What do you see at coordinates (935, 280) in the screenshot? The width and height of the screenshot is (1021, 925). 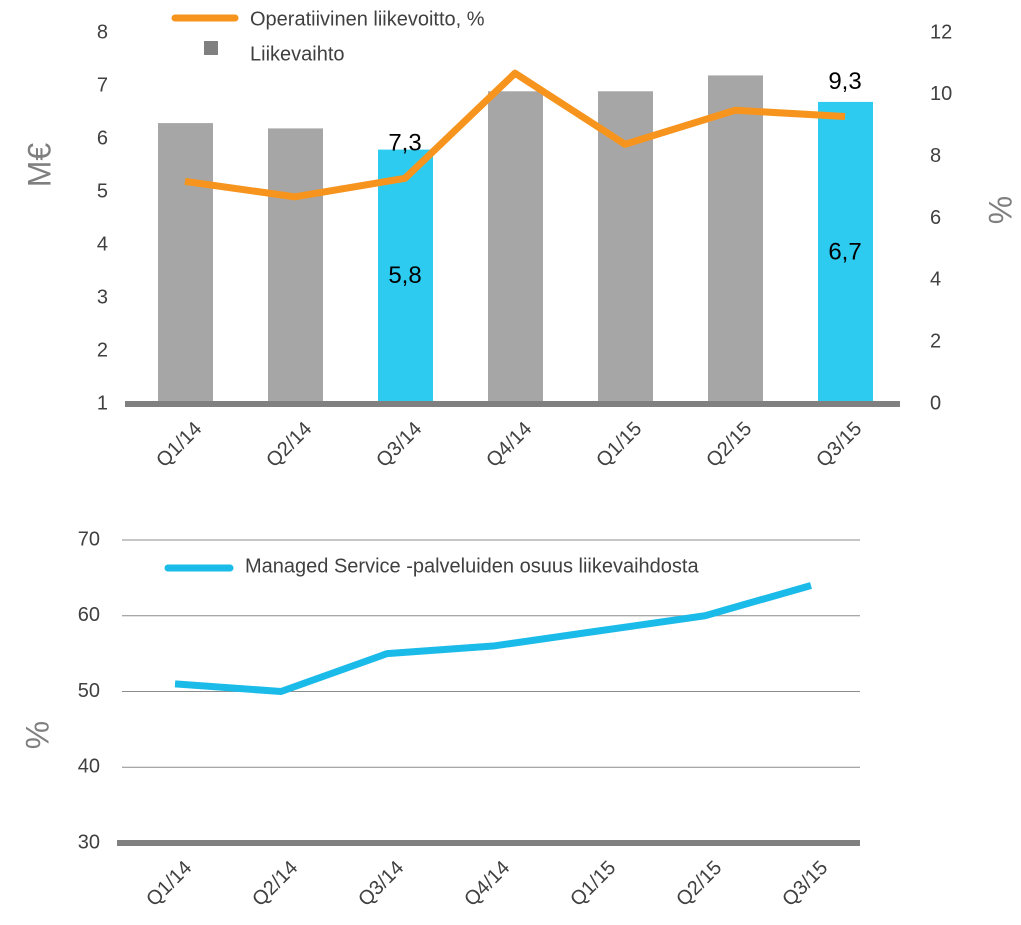 I see `y2-tick-label: 4` at bounding box center [935, 280].